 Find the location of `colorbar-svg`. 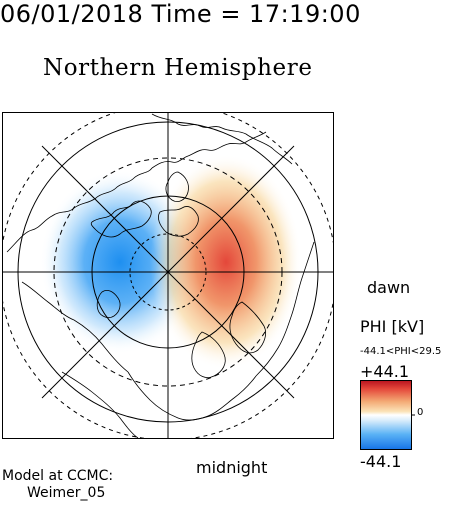

colorbar-svg is located at coordinates (387, 415).